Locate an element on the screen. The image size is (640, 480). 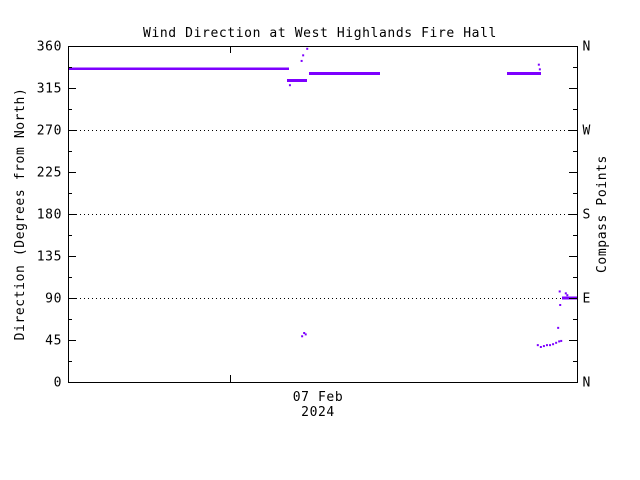
y-tick-label-90: 90 is located at coordinates (53, 299).